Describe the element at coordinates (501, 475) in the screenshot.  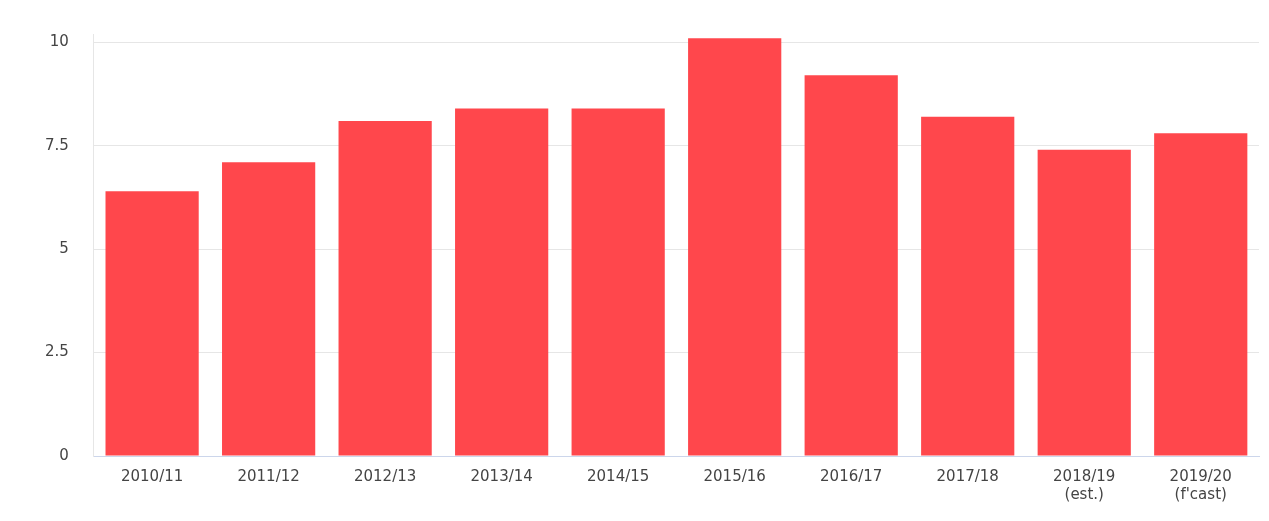
I see `x-tick-label: 2013/14` at that location.